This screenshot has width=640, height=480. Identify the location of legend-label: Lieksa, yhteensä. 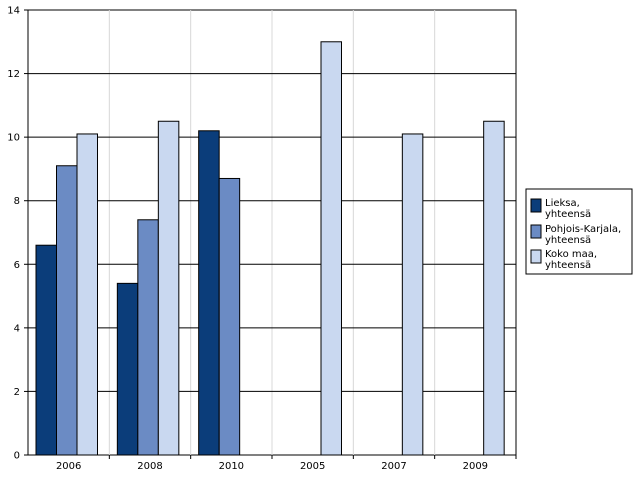
(568, 209).